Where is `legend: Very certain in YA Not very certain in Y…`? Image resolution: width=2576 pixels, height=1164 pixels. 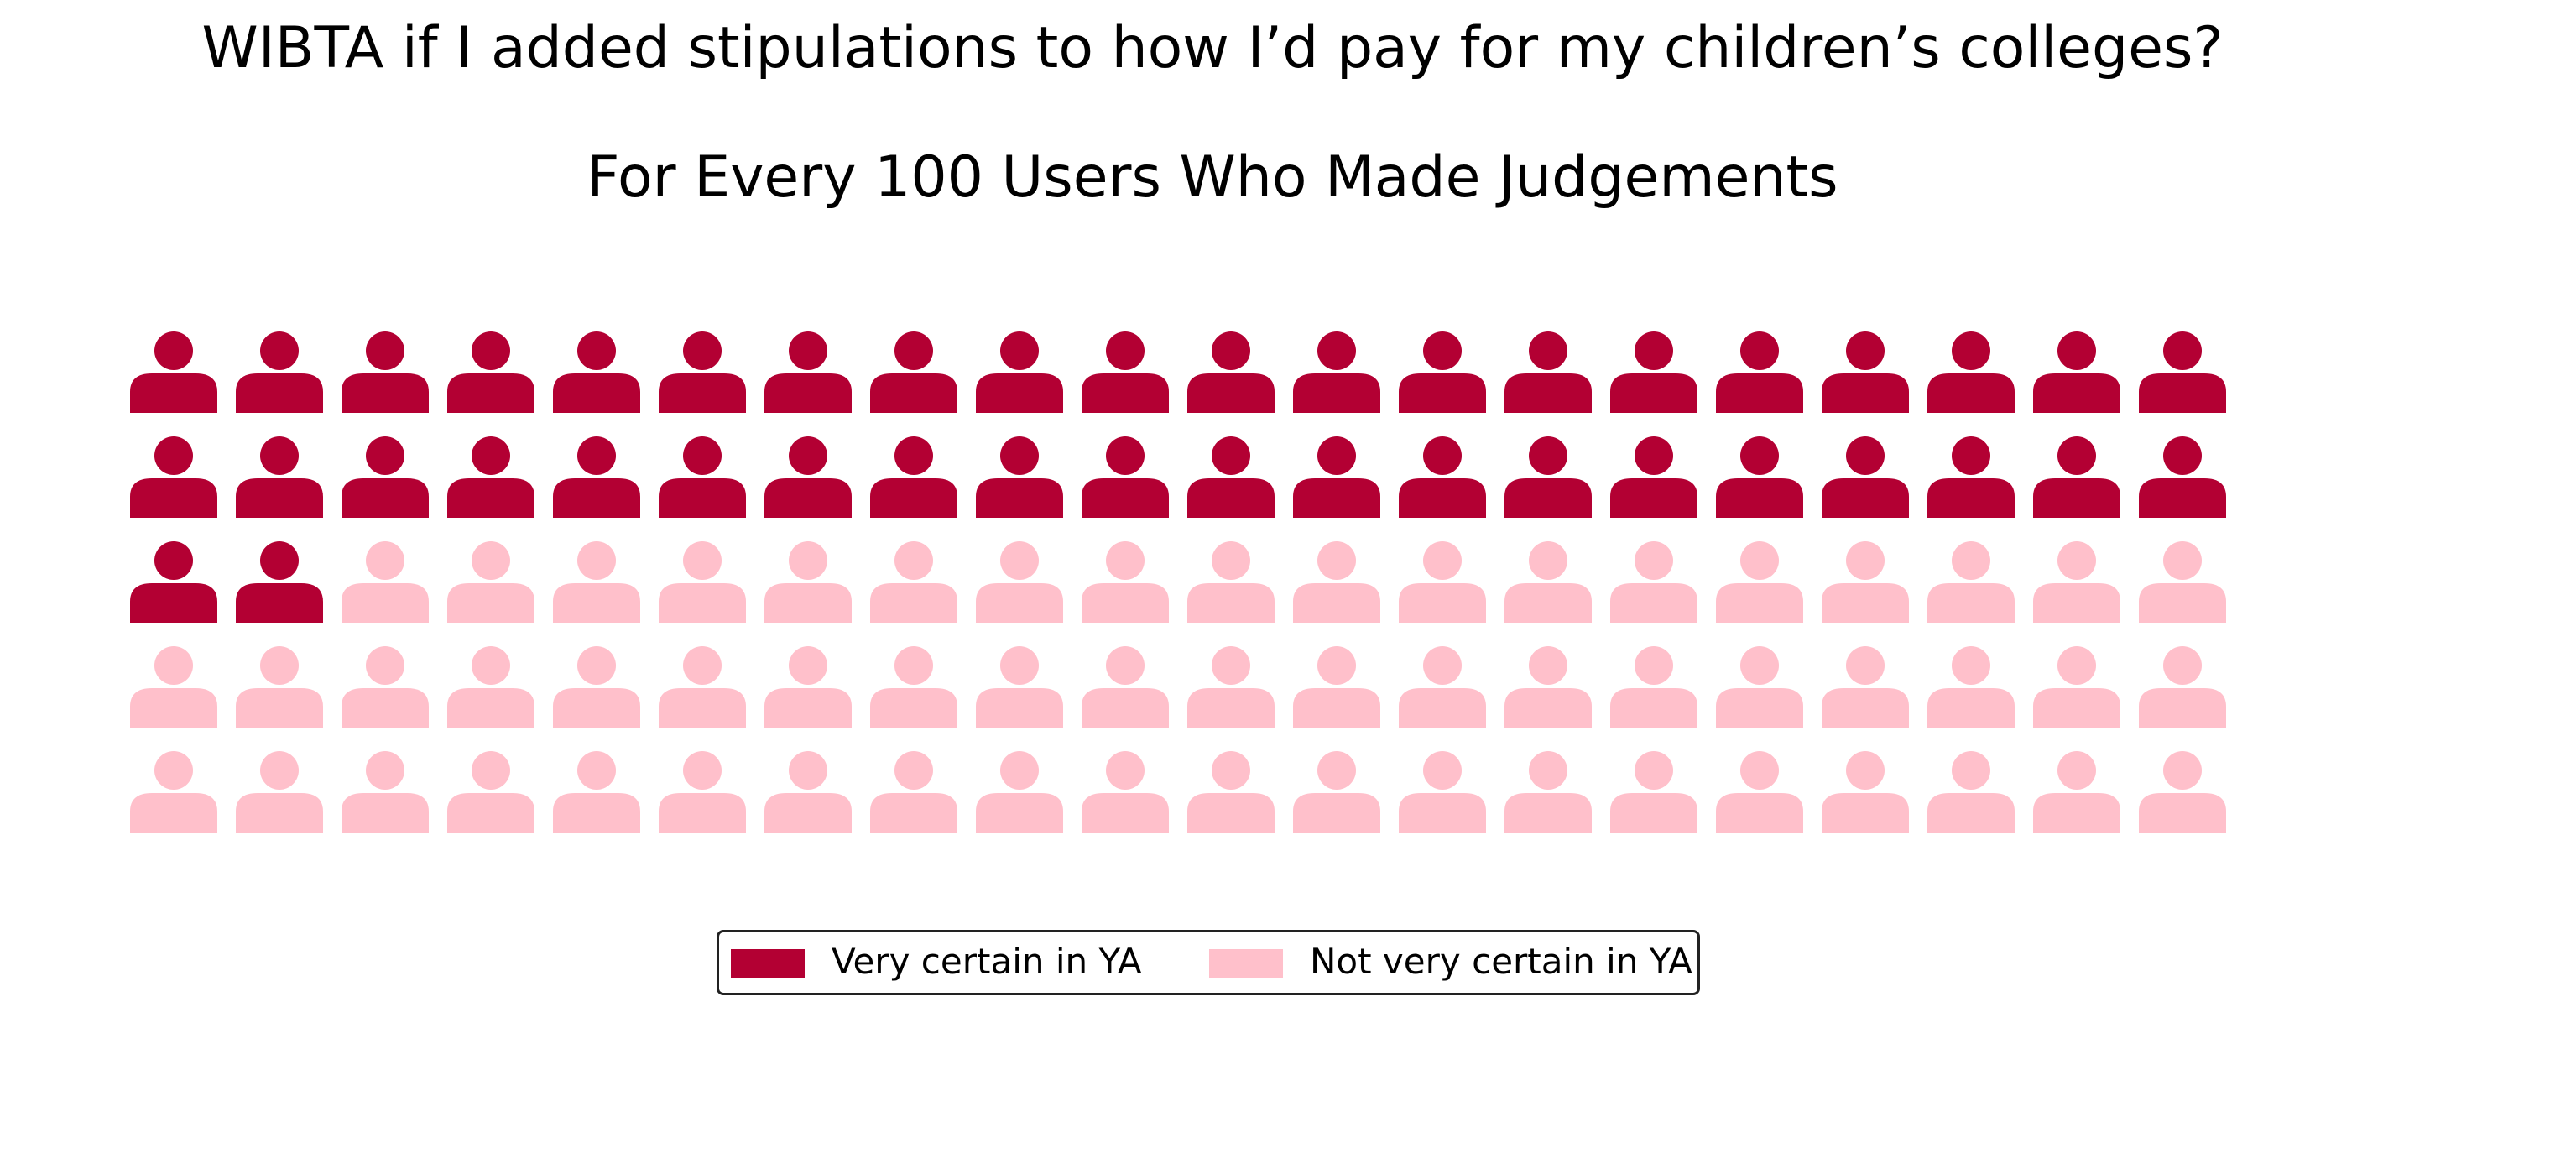 legend: Very certain in YA Not very certain in Y… is located at coordinates (1208, 962).